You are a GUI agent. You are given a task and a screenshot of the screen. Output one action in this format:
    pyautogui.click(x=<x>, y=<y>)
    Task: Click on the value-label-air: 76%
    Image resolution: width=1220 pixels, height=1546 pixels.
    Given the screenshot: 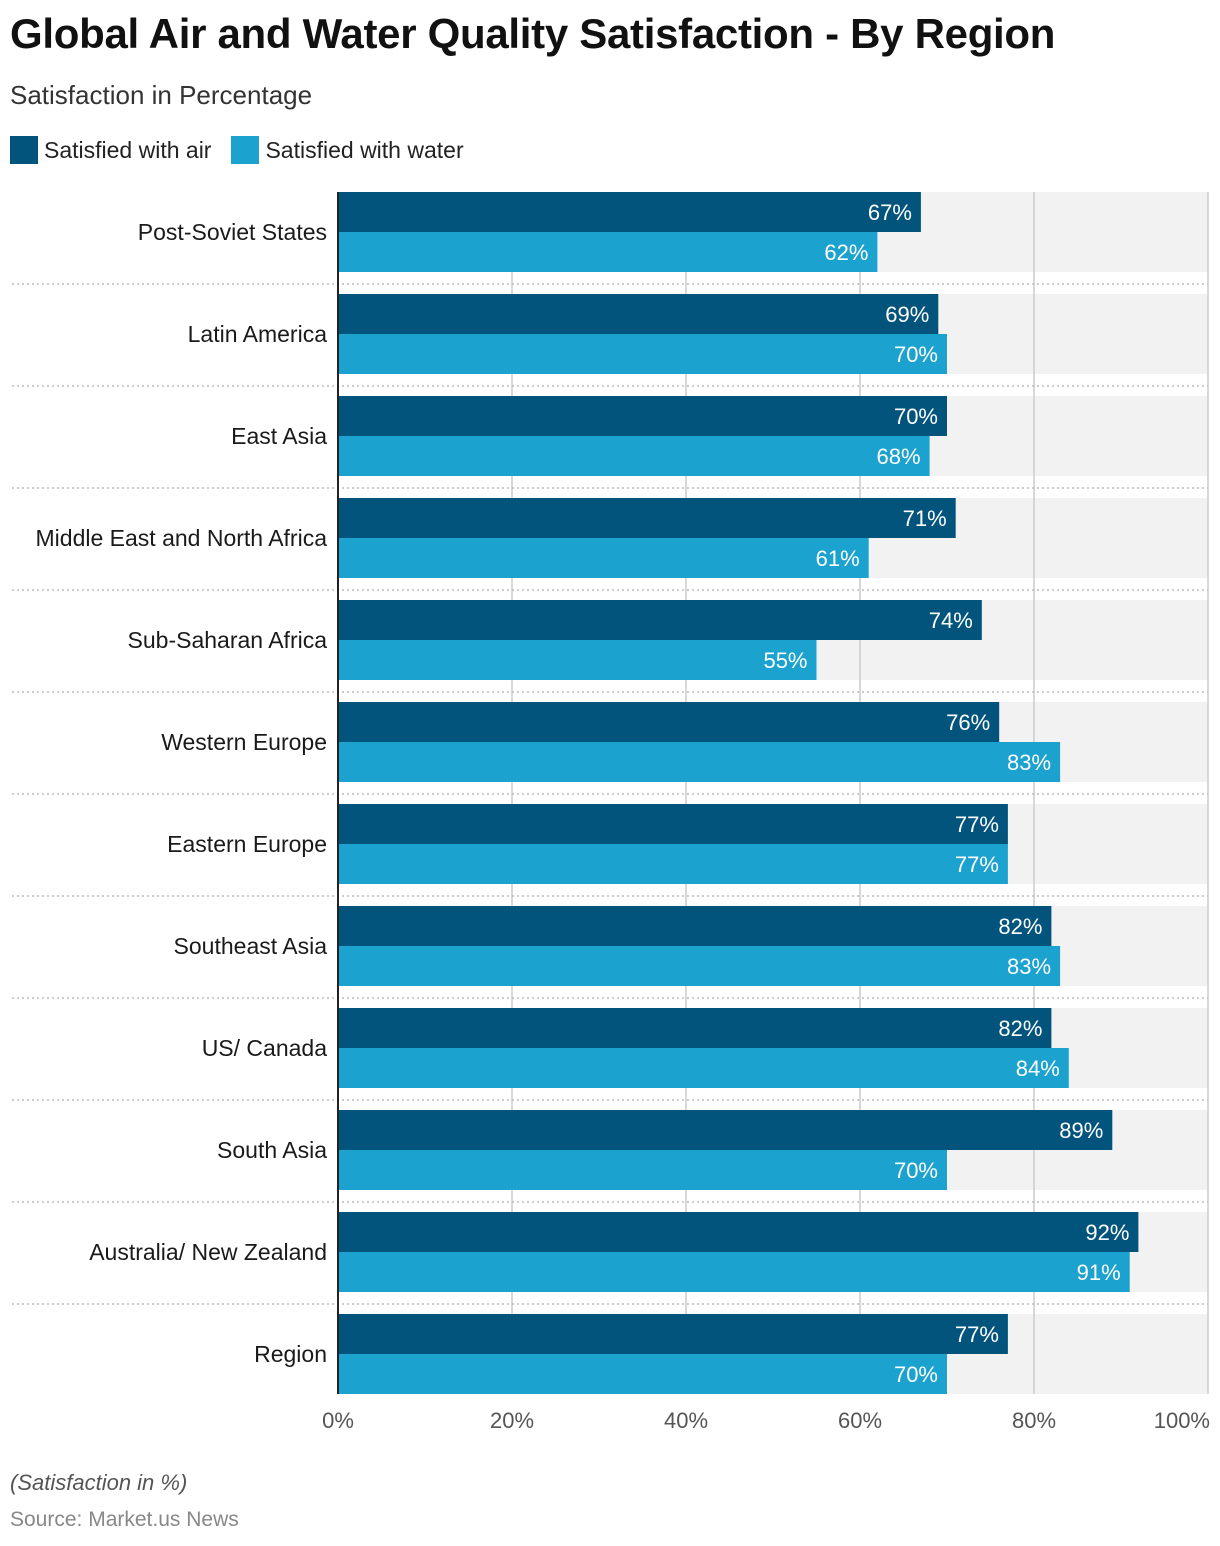 What is the action you would take?
    pyautogui.click(x=968, y=722)
    